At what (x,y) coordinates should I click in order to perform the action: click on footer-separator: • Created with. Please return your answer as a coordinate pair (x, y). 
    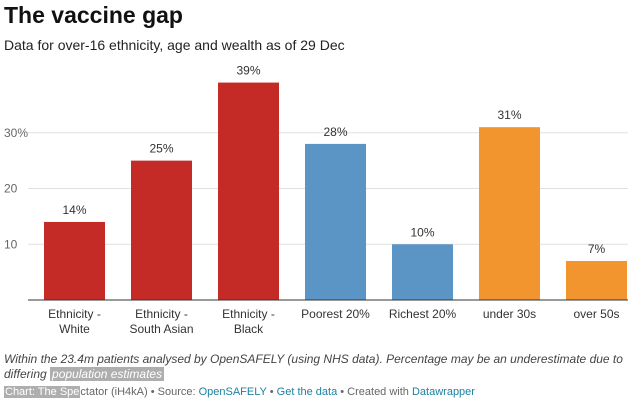
    Looking at the image, I should click on (374, 392).